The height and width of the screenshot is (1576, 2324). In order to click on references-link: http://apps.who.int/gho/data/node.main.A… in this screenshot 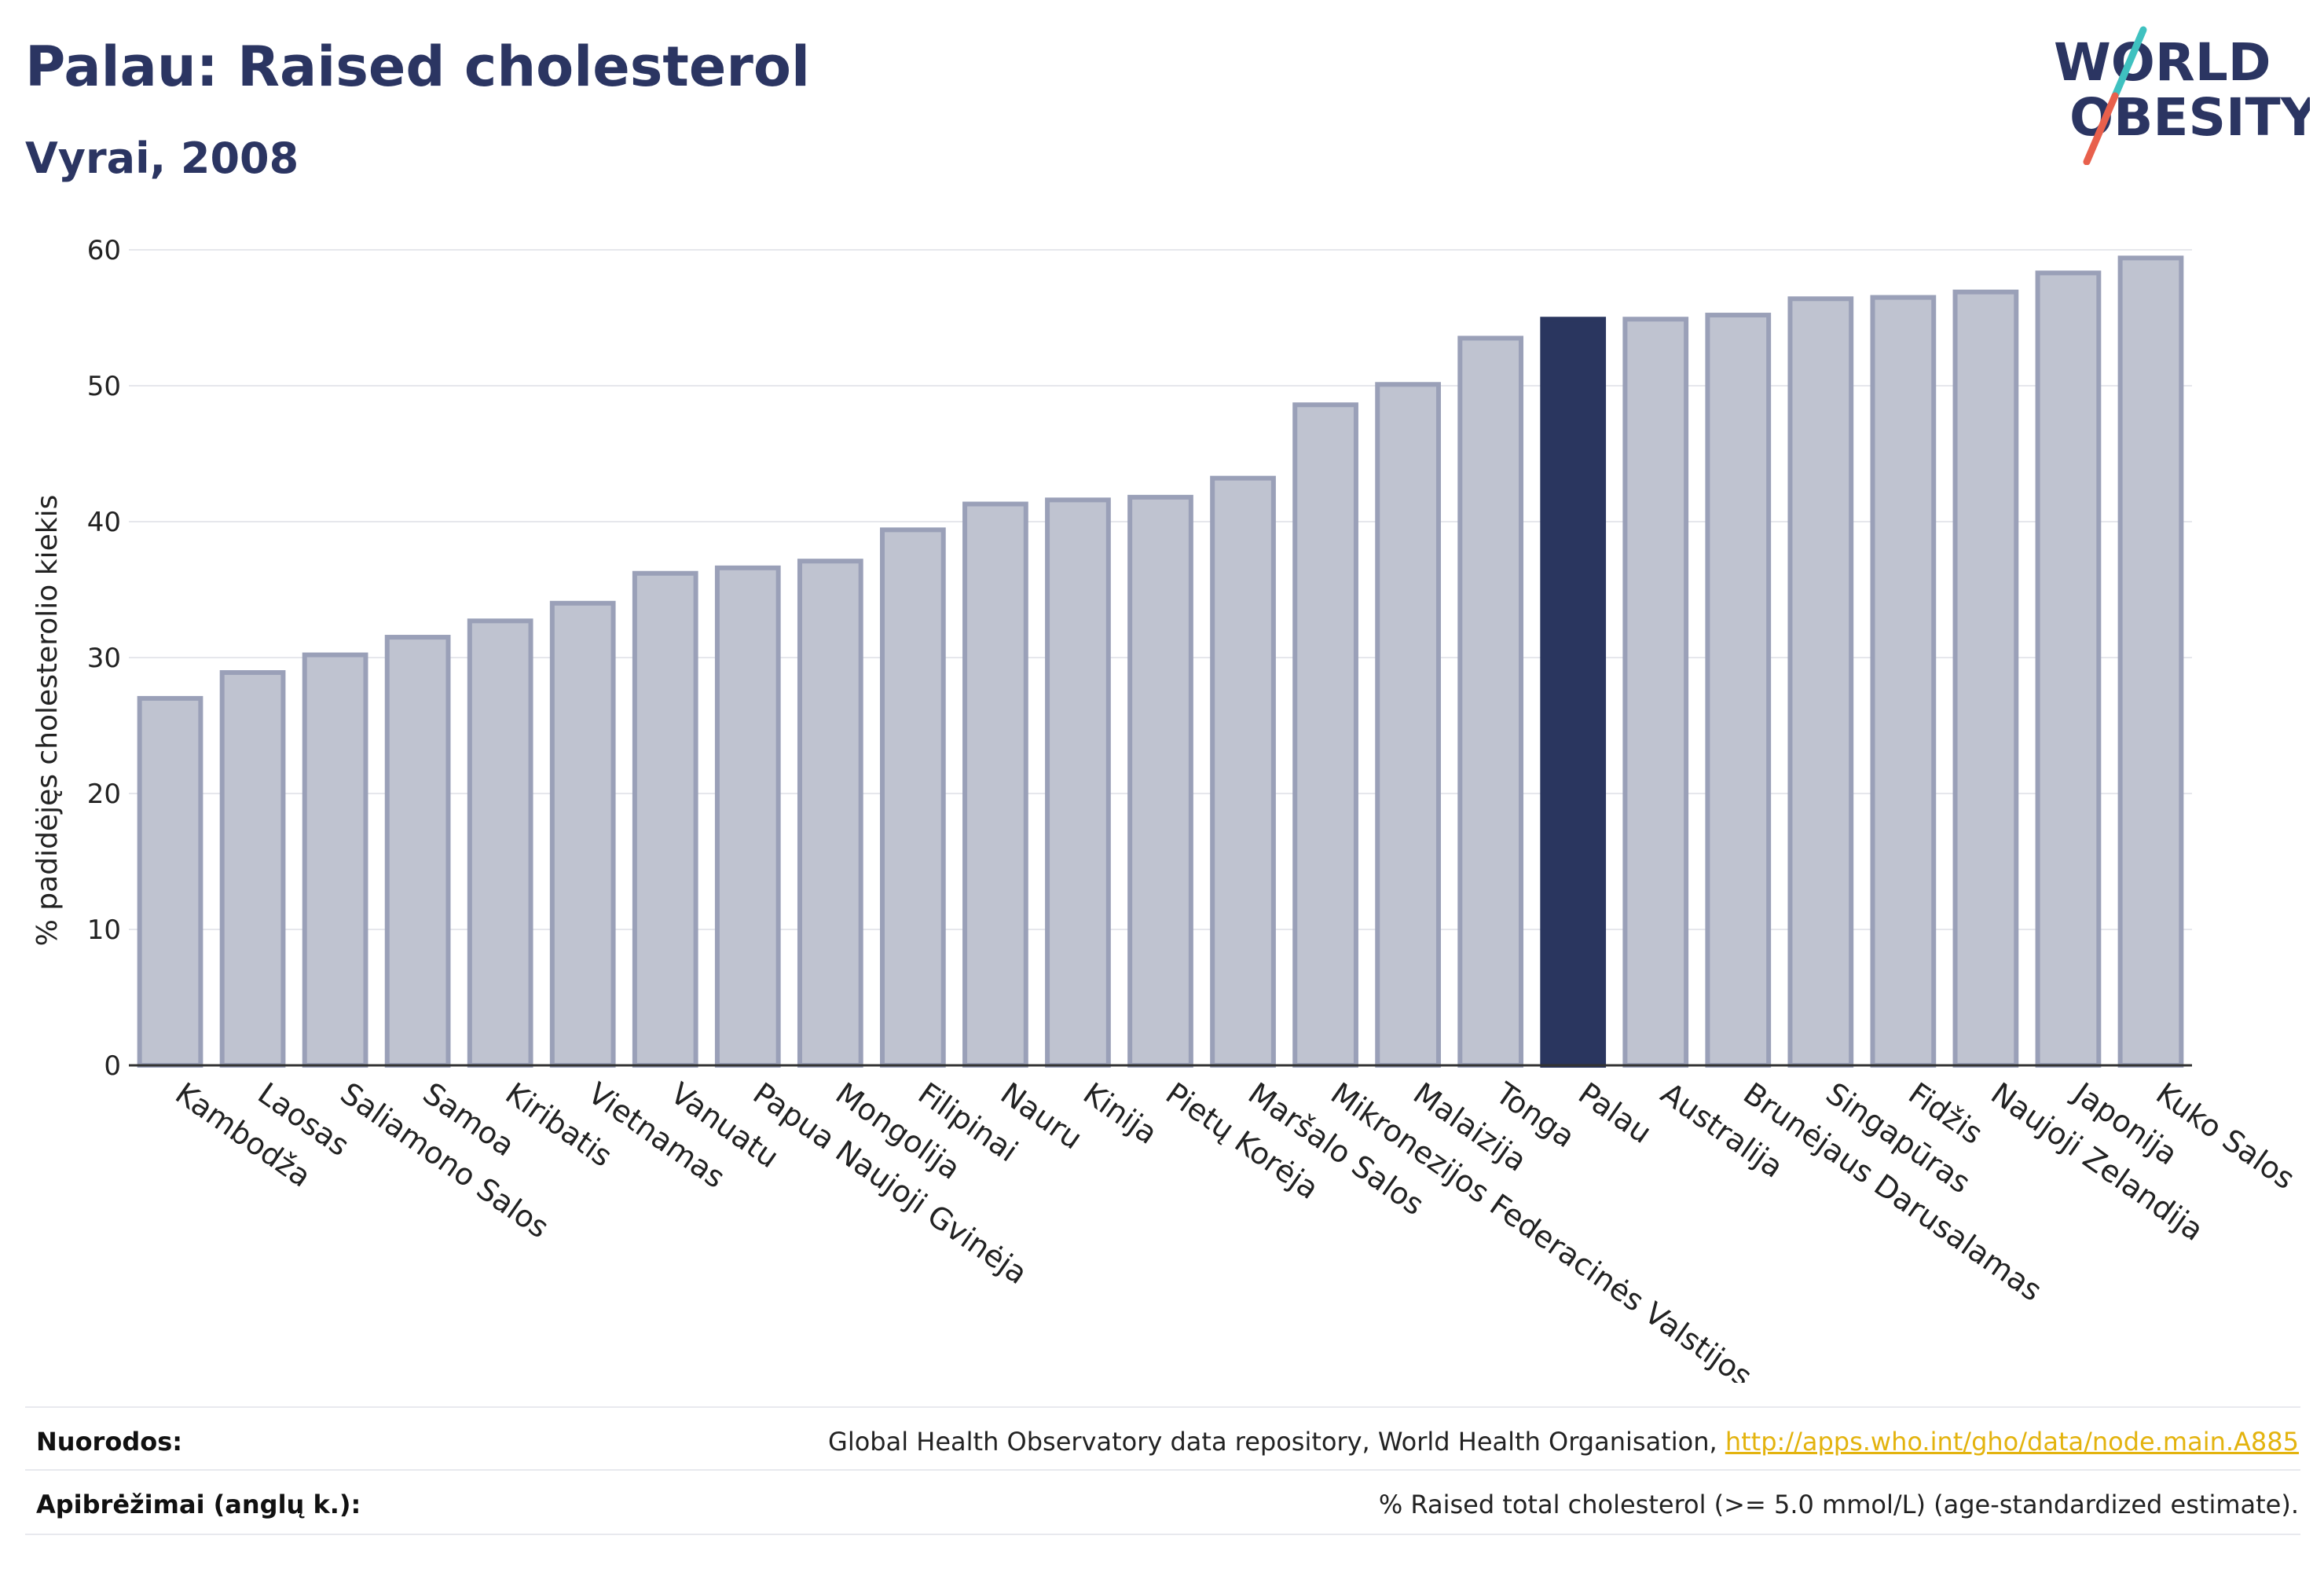, I will do `click(2012, 1442)`.